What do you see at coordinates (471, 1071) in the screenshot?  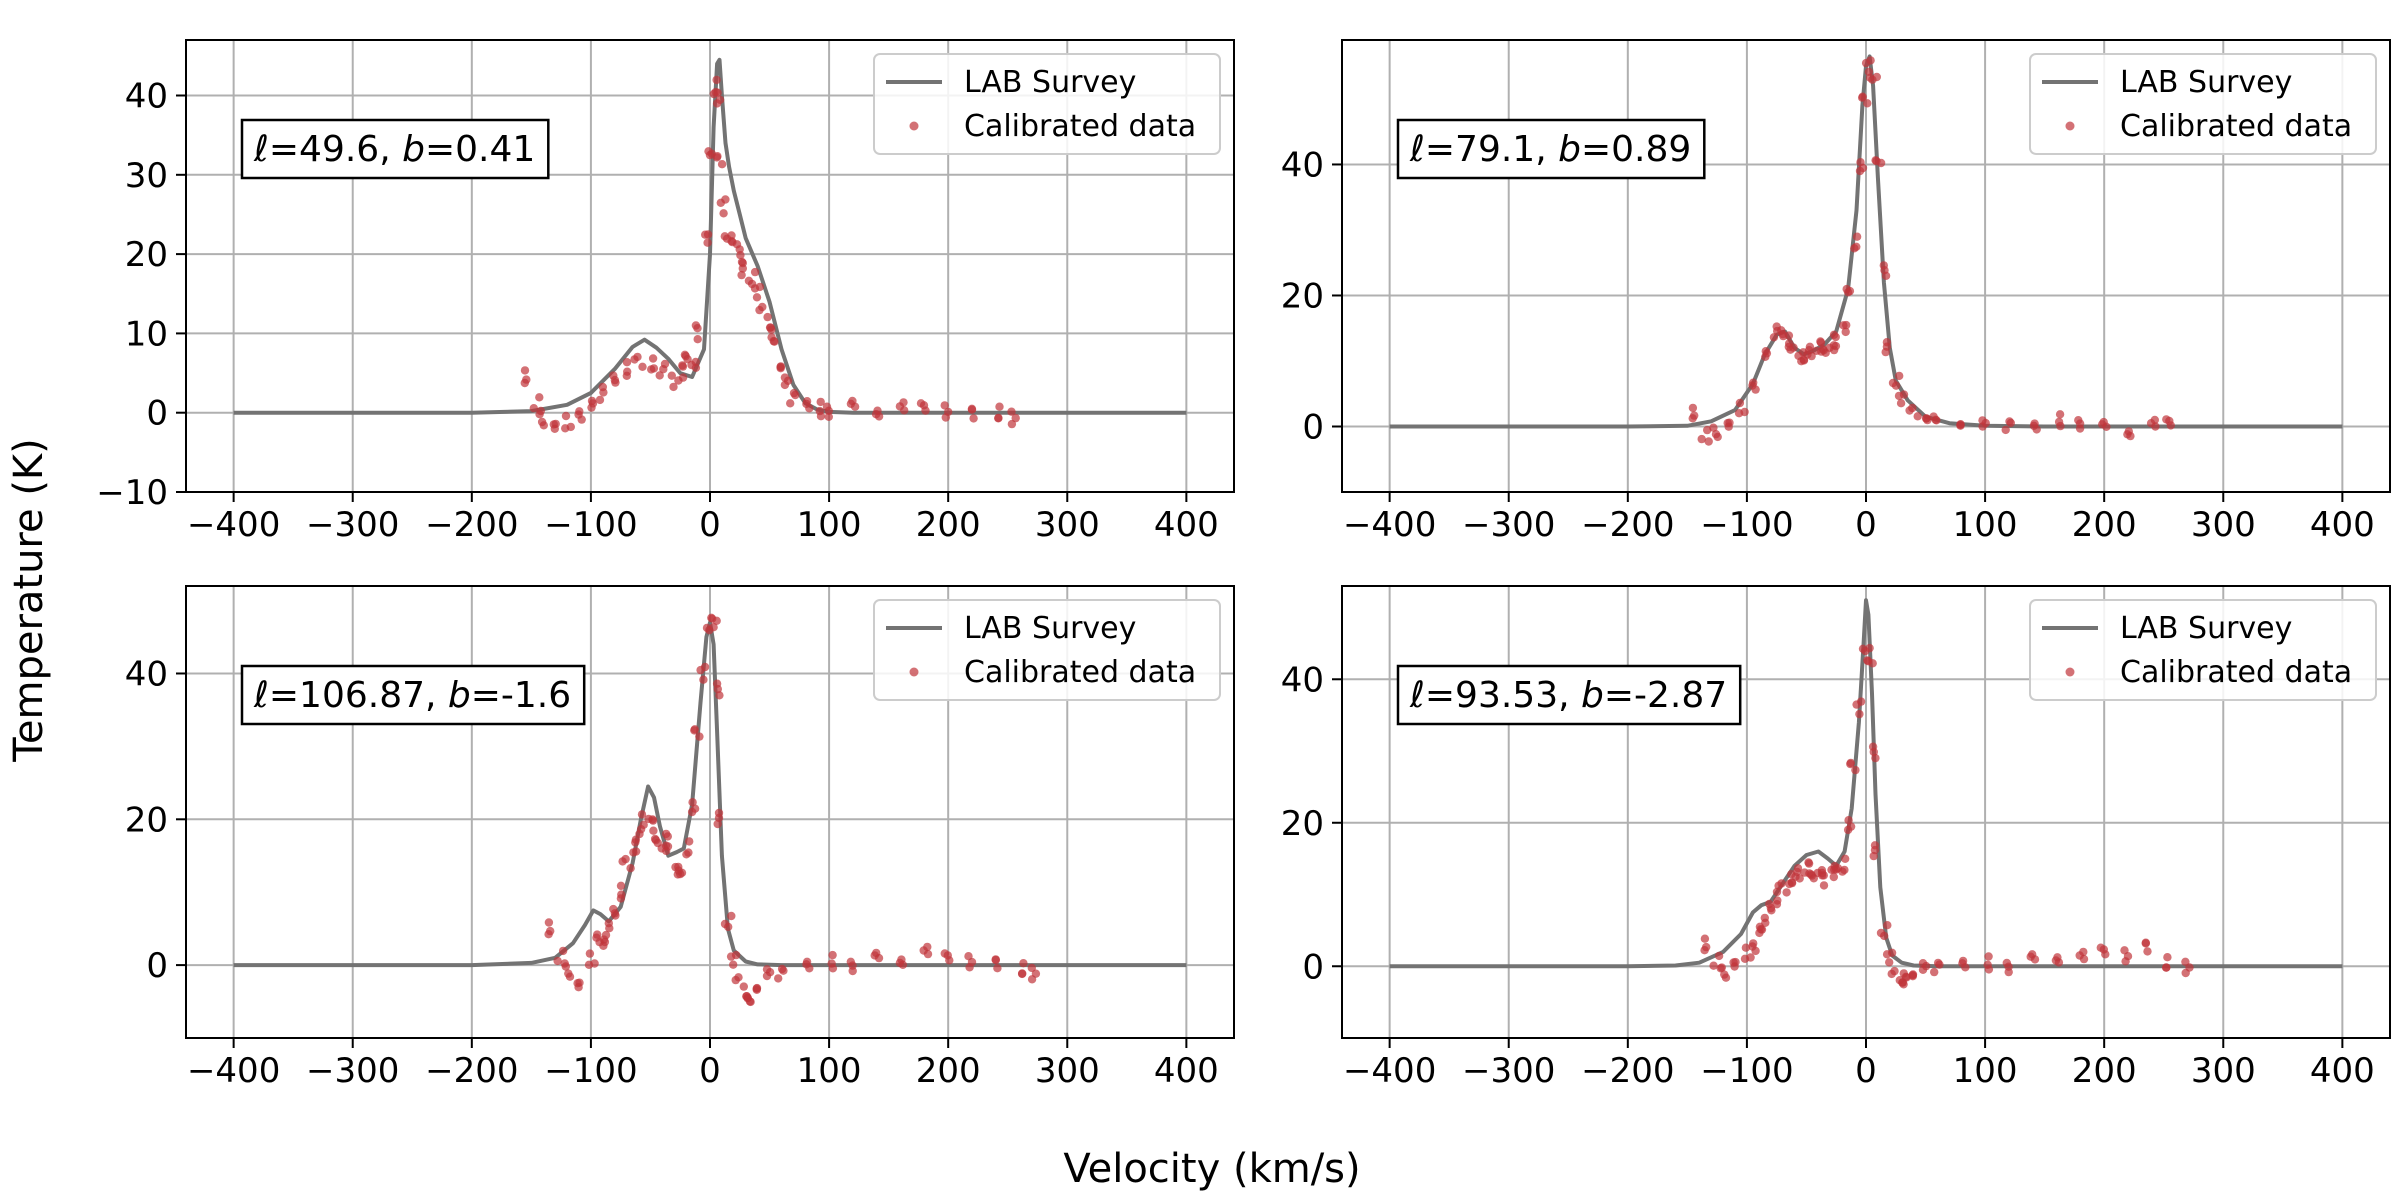 I see `x-tick-label: −200` at bounding box center [471, 1071].